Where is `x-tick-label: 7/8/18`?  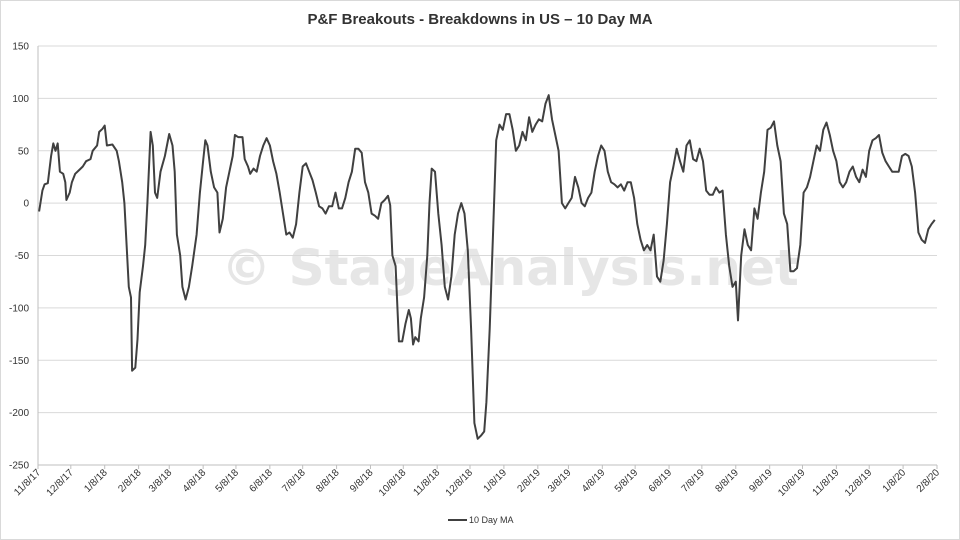 x-tick-label: 7/8/18 is located at coordinates (294, 481).